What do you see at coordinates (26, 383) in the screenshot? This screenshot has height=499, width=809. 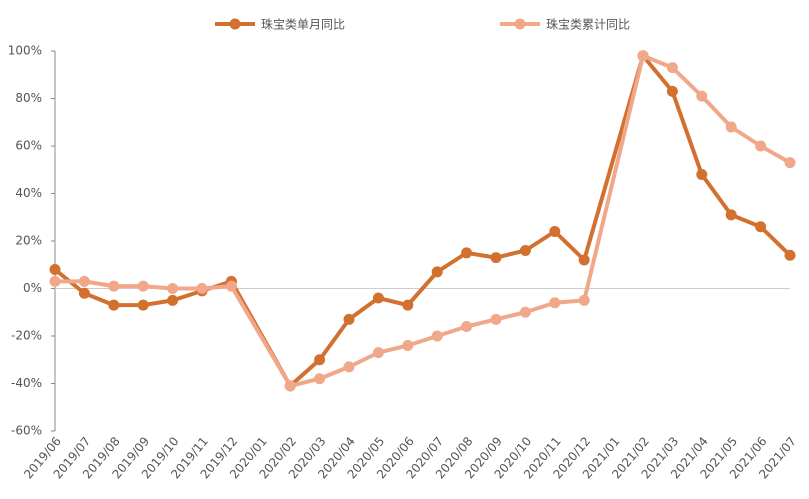 I see `y-tick-label: -40%` at bounding box center [26, 383].